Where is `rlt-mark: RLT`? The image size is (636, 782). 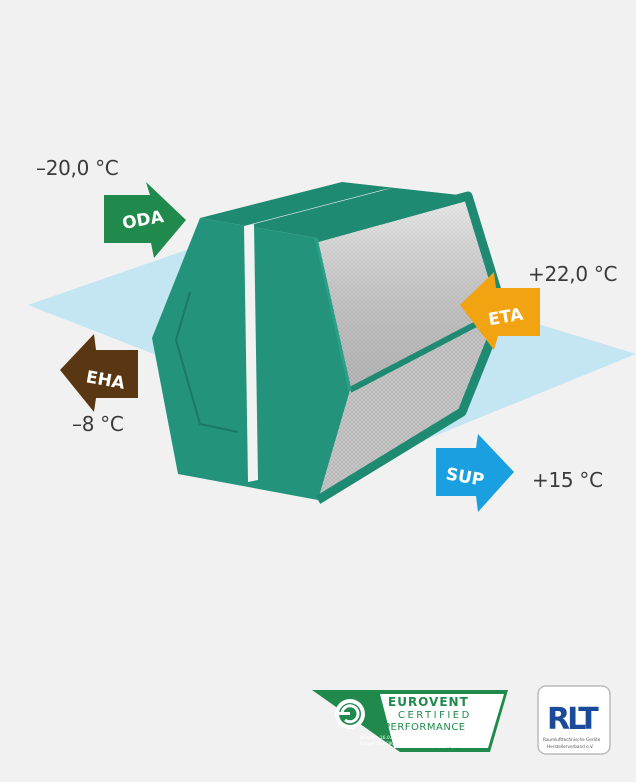 rlt-mark: RLT is located at coordinates (573, 719).